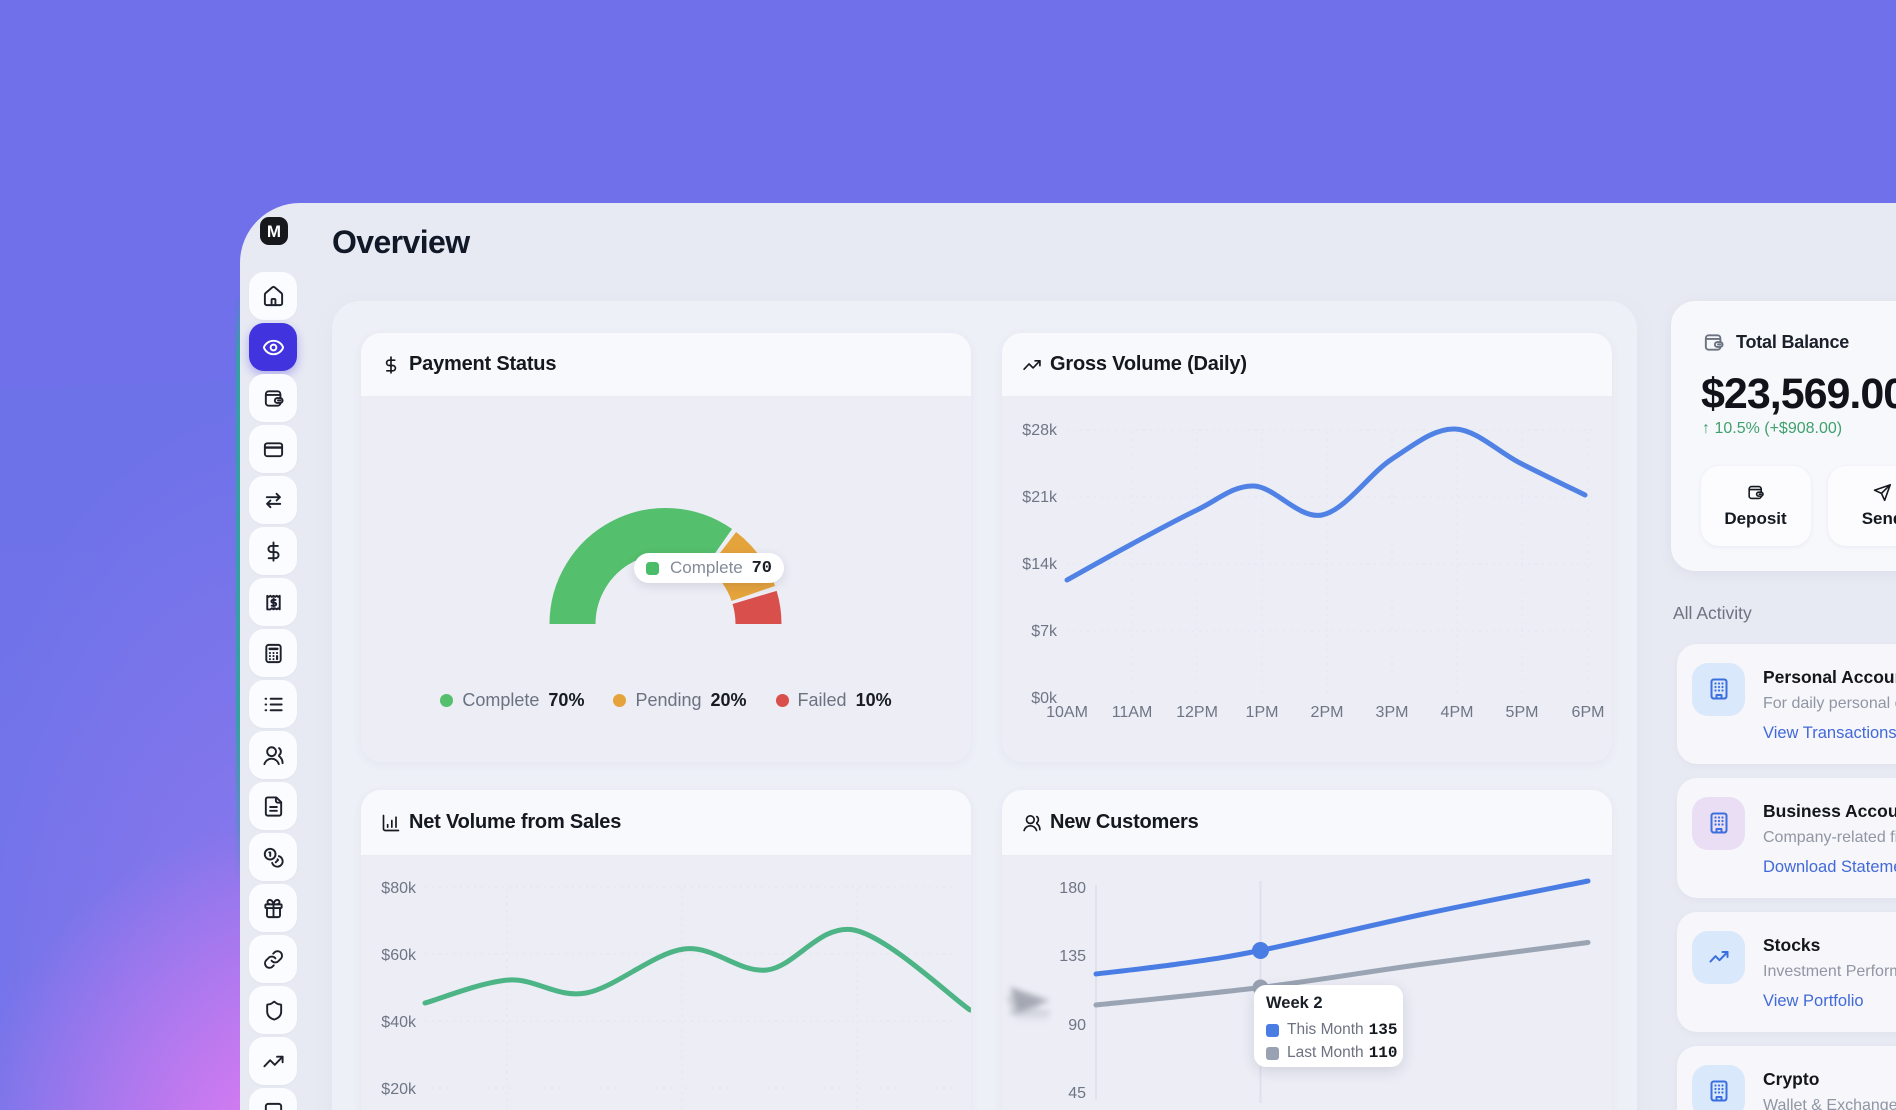  Describe the element at coordinates (1040, 430) in the screenshot. I see `svg-text: $28k` at that location.